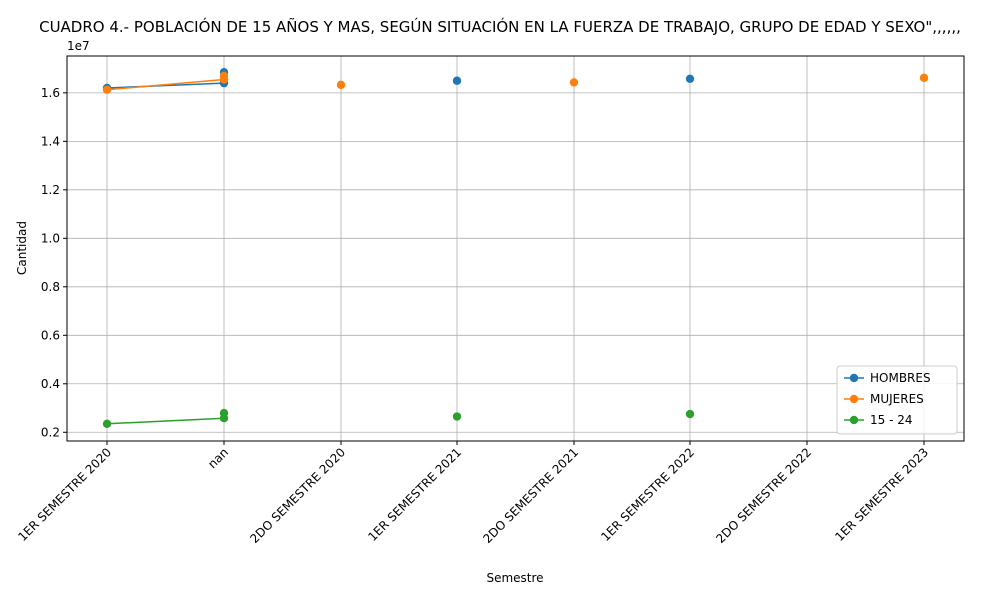 Image resolution: width=1000 pixels, height=600 pixels. Describe the element at coordinates (64, 494) in the screenshot. I see `x-tick-label: 1ER SEMESTRE 2020` at that location.